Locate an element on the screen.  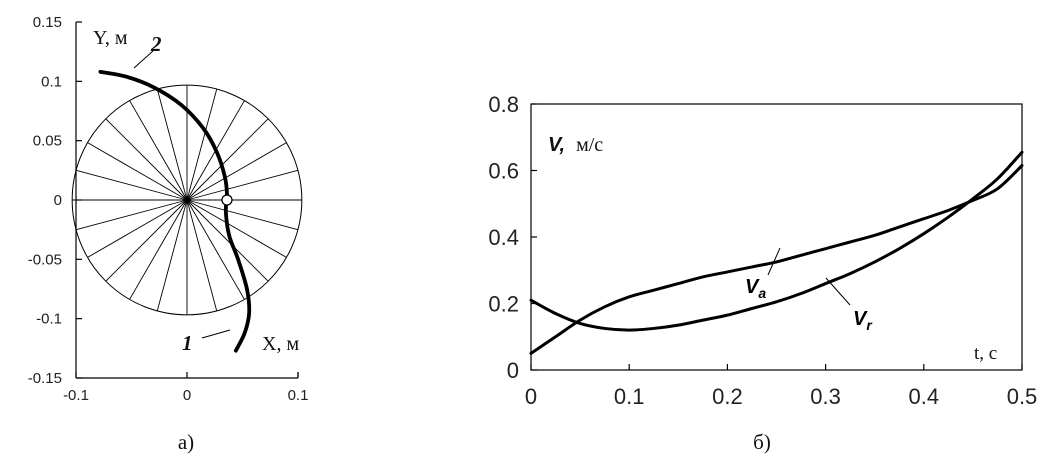
panel-b-caption: б) is located at coordinates (762, 442).